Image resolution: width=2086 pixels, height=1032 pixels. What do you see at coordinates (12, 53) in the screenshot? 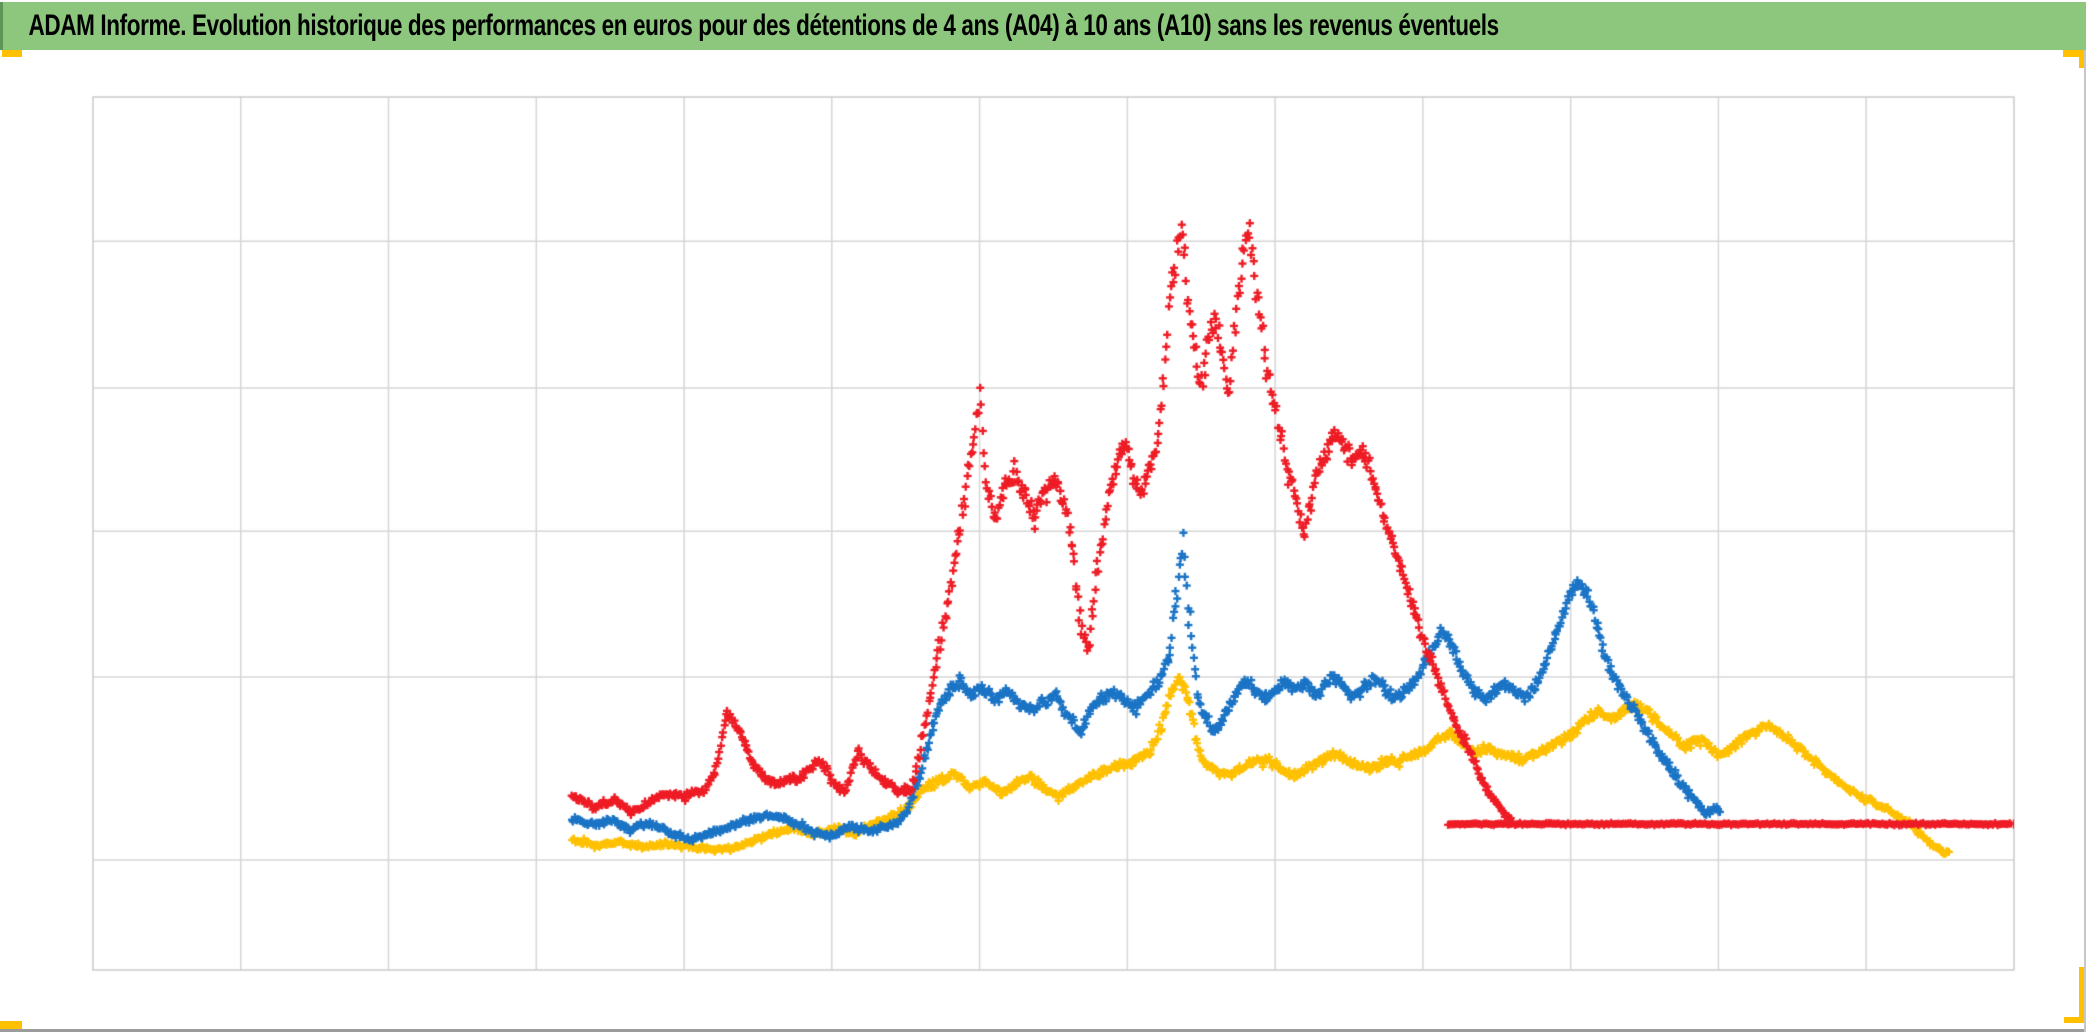
I see `corner-marker-top-left` at bounding box center [12, 53].